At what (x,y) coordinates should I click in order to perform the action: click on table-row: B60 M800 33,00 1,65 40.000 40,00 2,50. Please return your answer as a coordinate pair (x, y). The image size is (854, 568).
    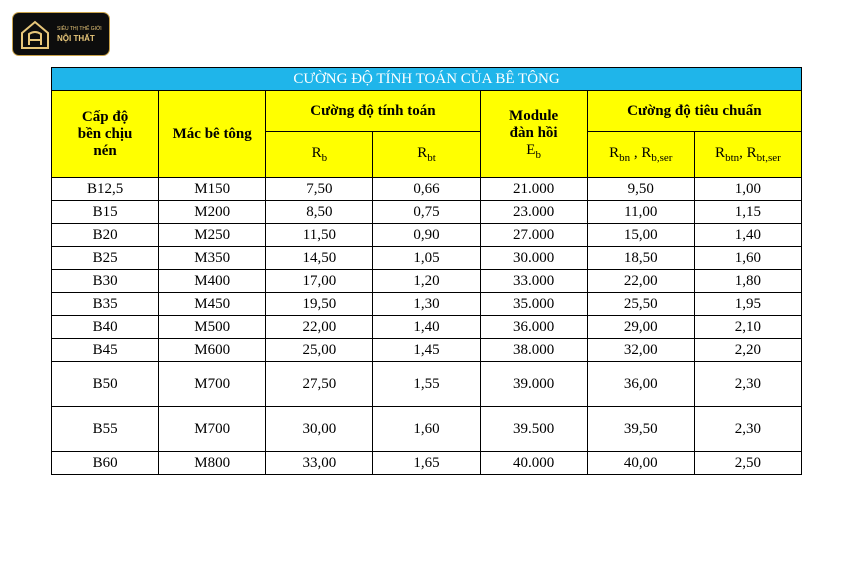
    Looking at the image, I should click on (426, 463).